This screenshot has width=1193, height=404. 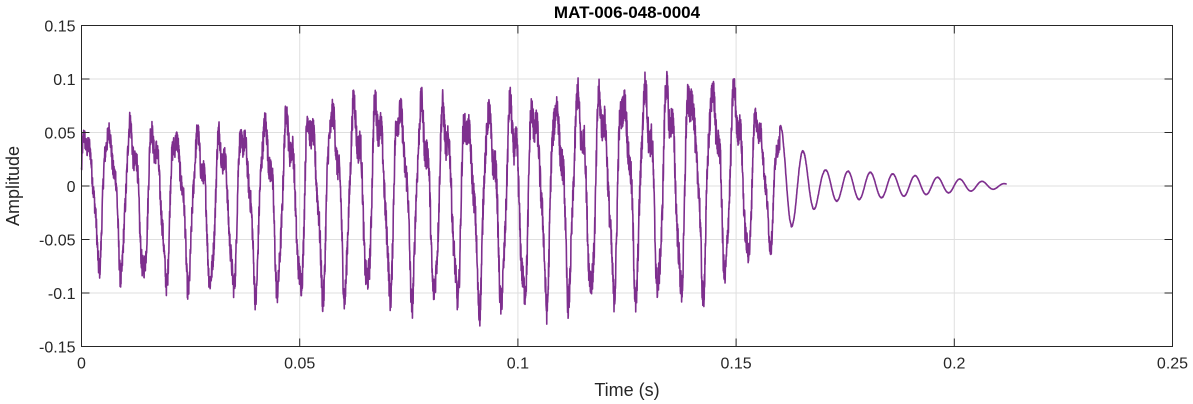 What do you see at coordinates (59, 27) in the screenshot?
I see `y-tick-label: 0.15` at bounding box center [59, 27].